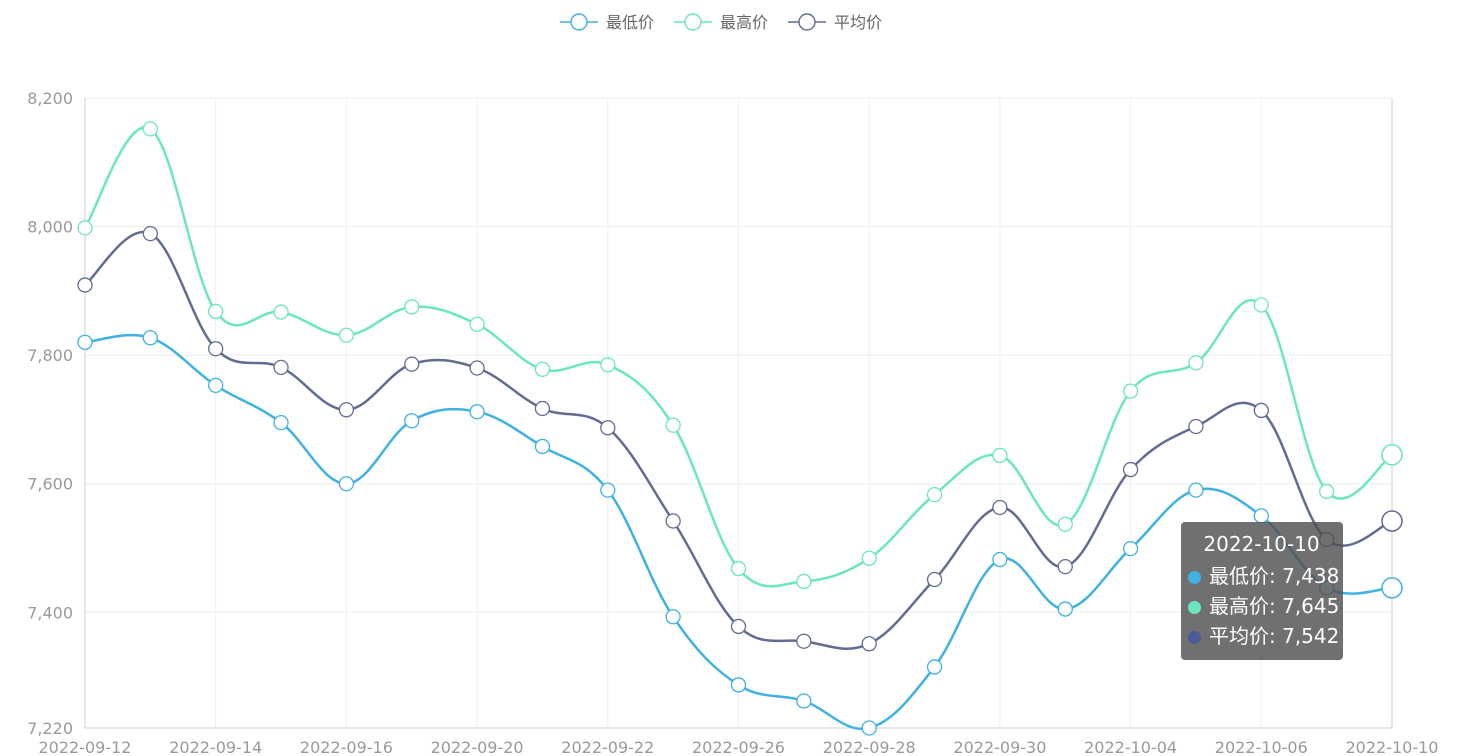  I want to click on x-tick-label: 2022-10-06, so click(1261, 747).